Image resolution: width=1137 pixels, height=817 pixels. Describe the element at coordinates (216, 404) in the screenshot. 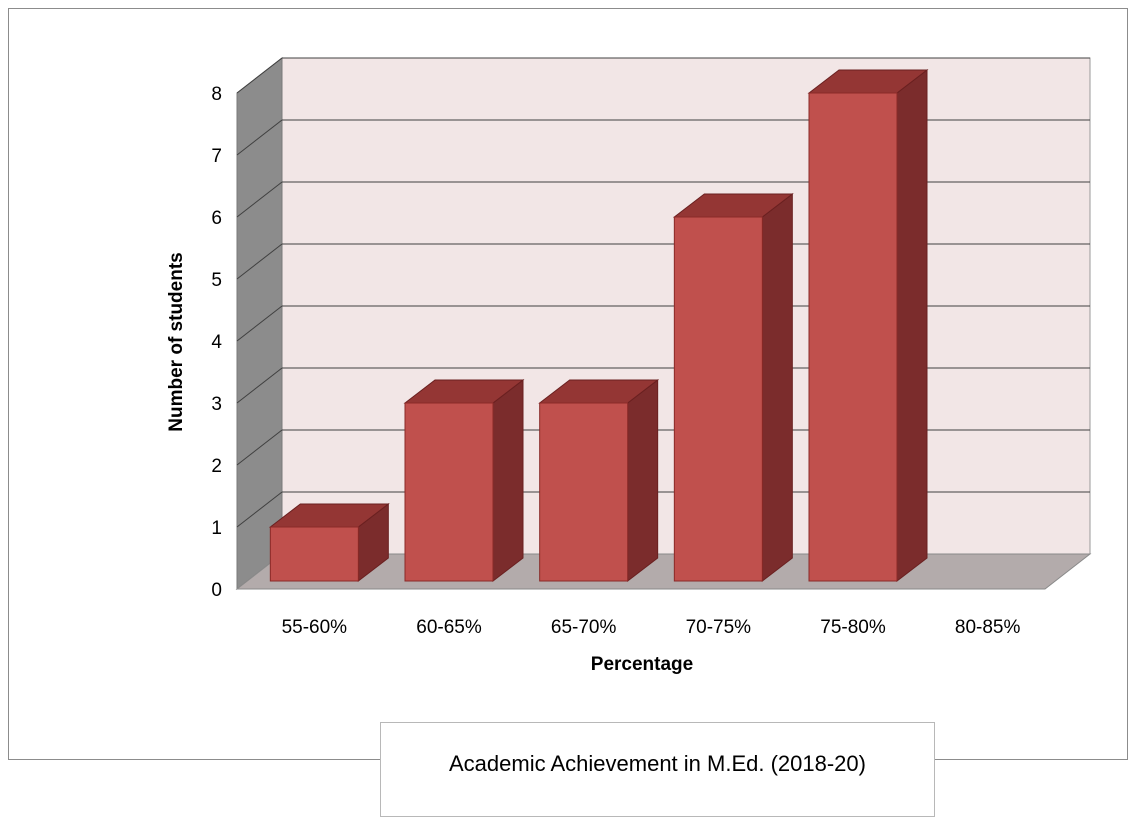

I see `y-tick-label: 3` at that location.